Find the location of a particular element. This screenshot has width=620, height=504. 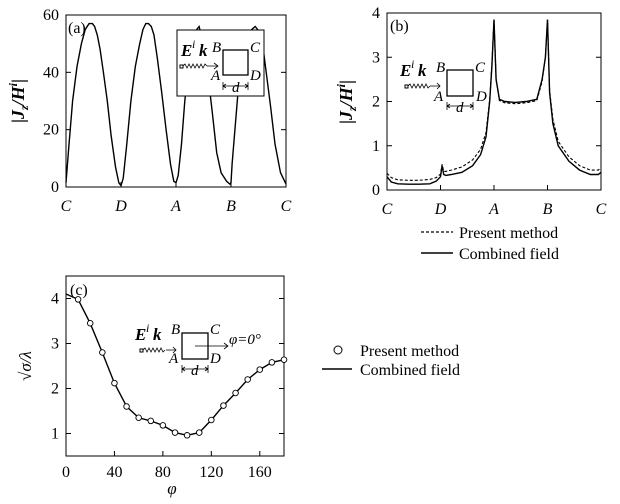

inset-a-source is located at coordinates (181, 66).